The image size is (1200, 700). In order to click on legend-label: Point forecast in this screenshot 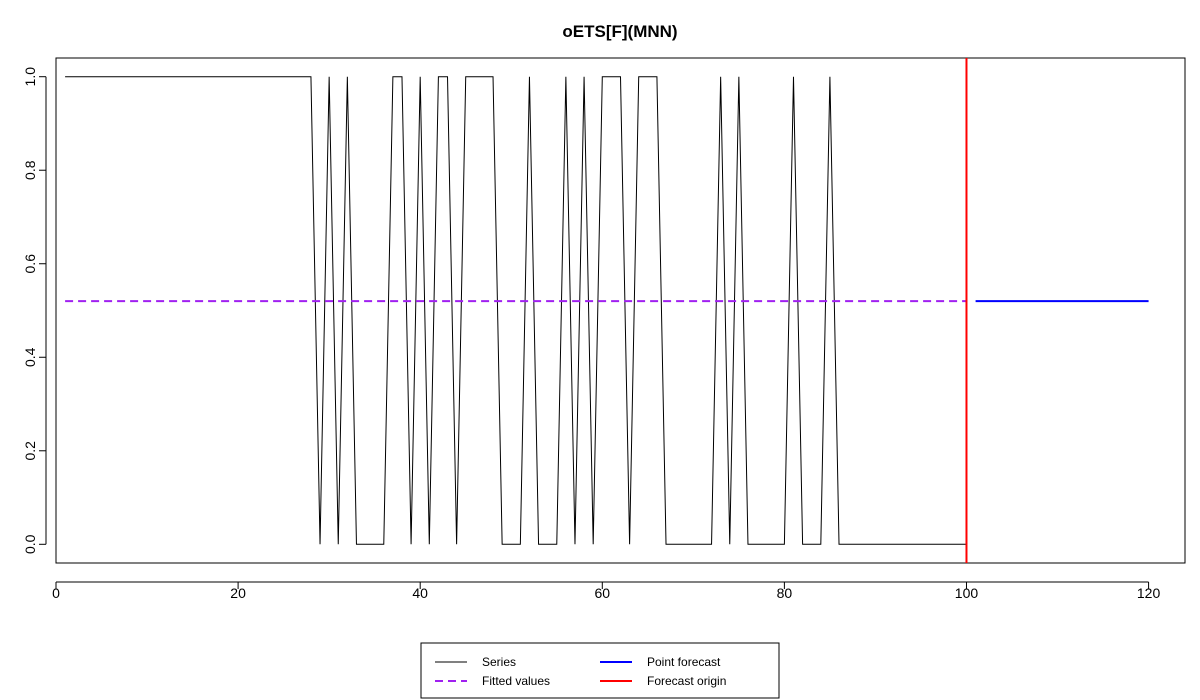, I will do `click(684, 662)`.